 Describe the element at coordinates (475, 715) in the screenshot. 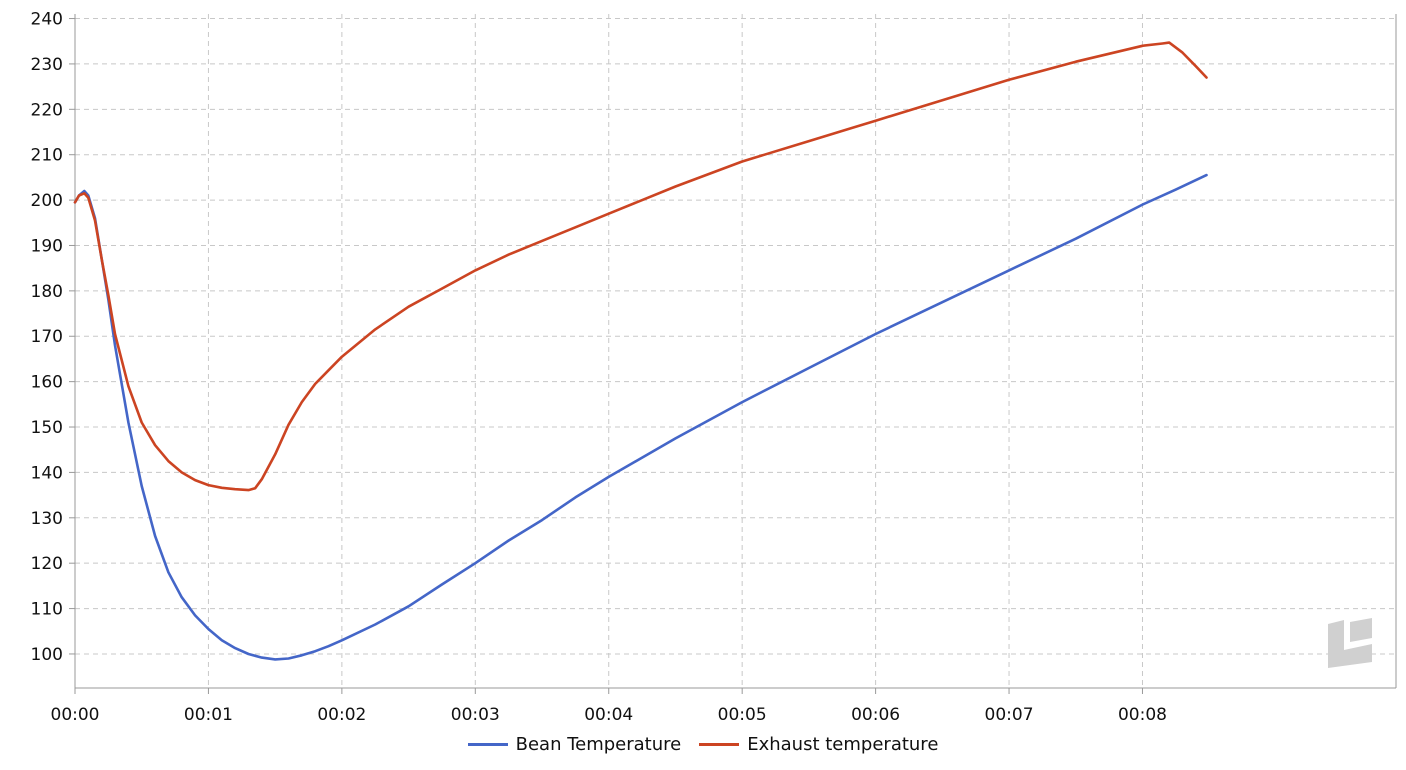

I see `x-tick-label: 00:03` at that location.